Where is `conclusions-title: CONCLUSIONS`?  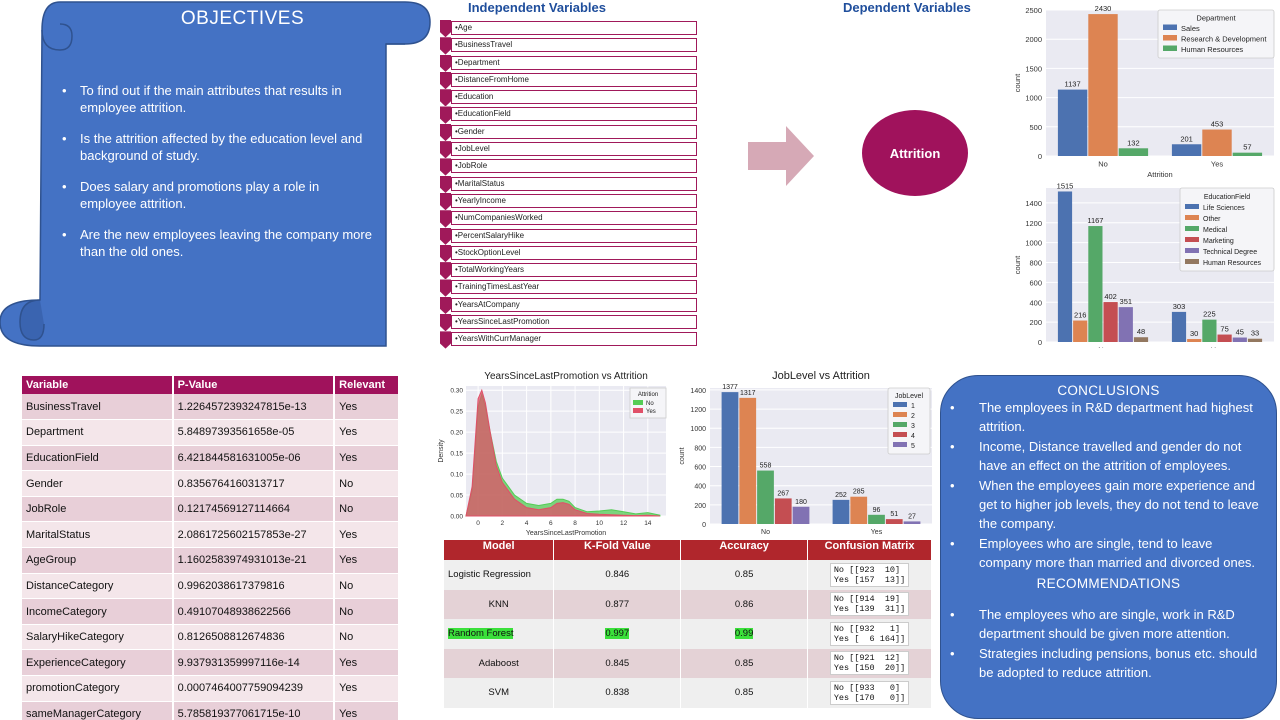
conclusions-title: CONCLUSIONS is located at coordinates (1108, 390).